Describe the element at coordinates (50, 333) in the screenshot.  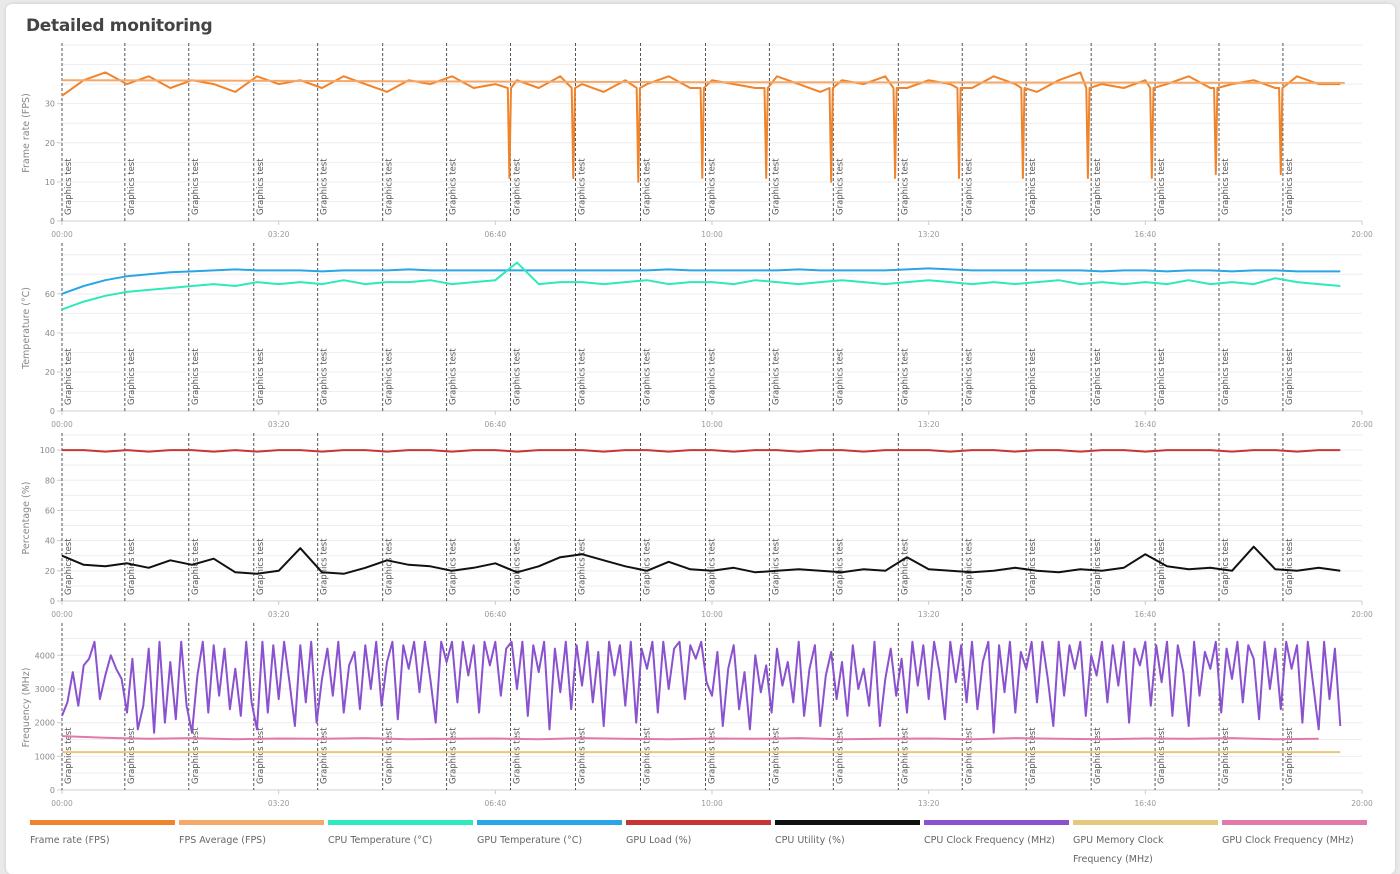
I see `y-tick-label: 40` at that location.